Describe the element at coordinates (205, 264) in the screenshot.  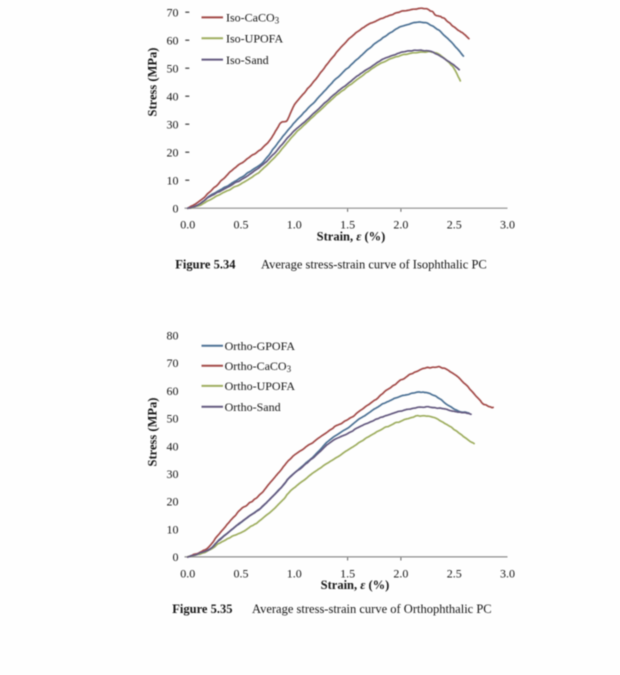
I see `svg-text: Figure 5.34` at that location.